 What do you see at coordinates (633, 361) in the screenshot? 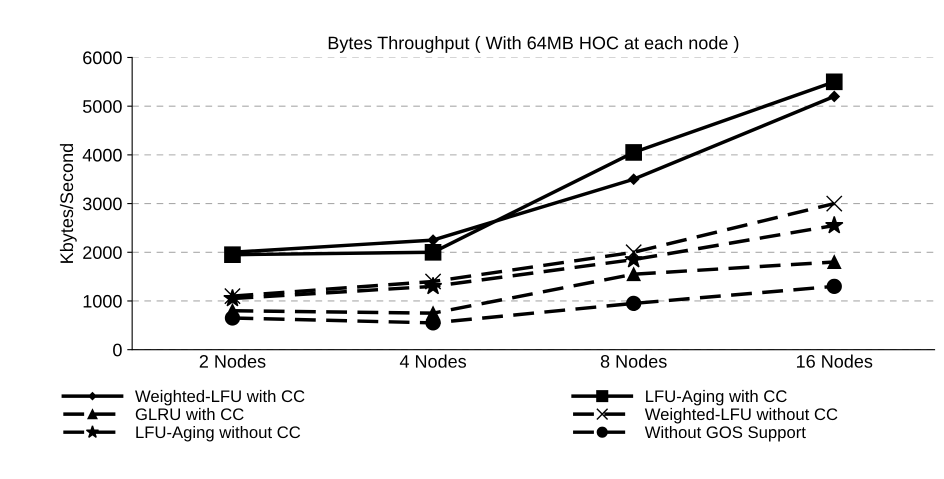
I see `x-tick-label: 8 Nodes` at bounding box center [633, 361].